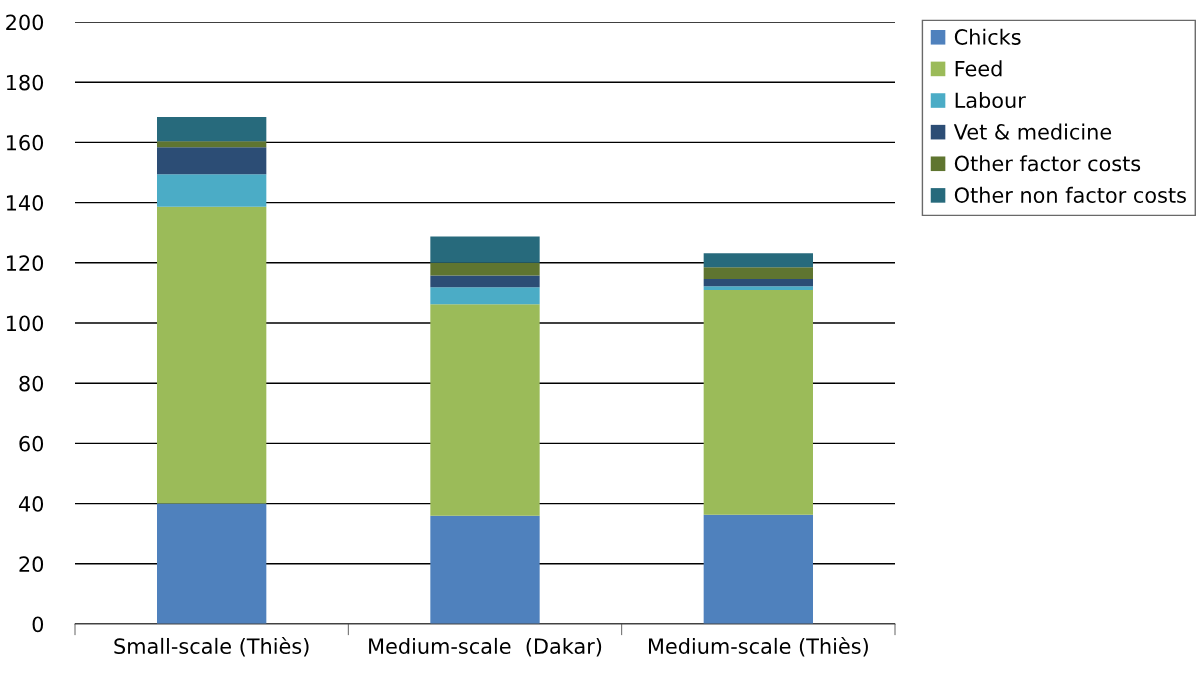  What do you see at coordinates (31, 564) in the screenshot?
I see `y-tick-label: 20` at bounding box center [31, 564].